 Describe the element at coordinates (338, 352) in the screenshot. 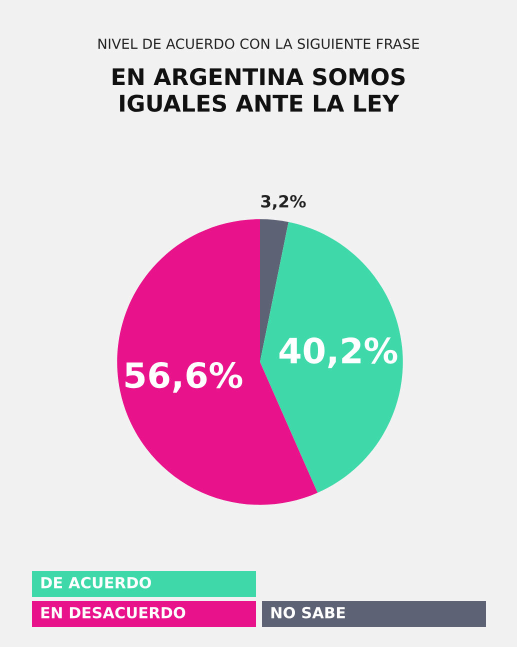

I see `data-label: 40,2%` at that location.